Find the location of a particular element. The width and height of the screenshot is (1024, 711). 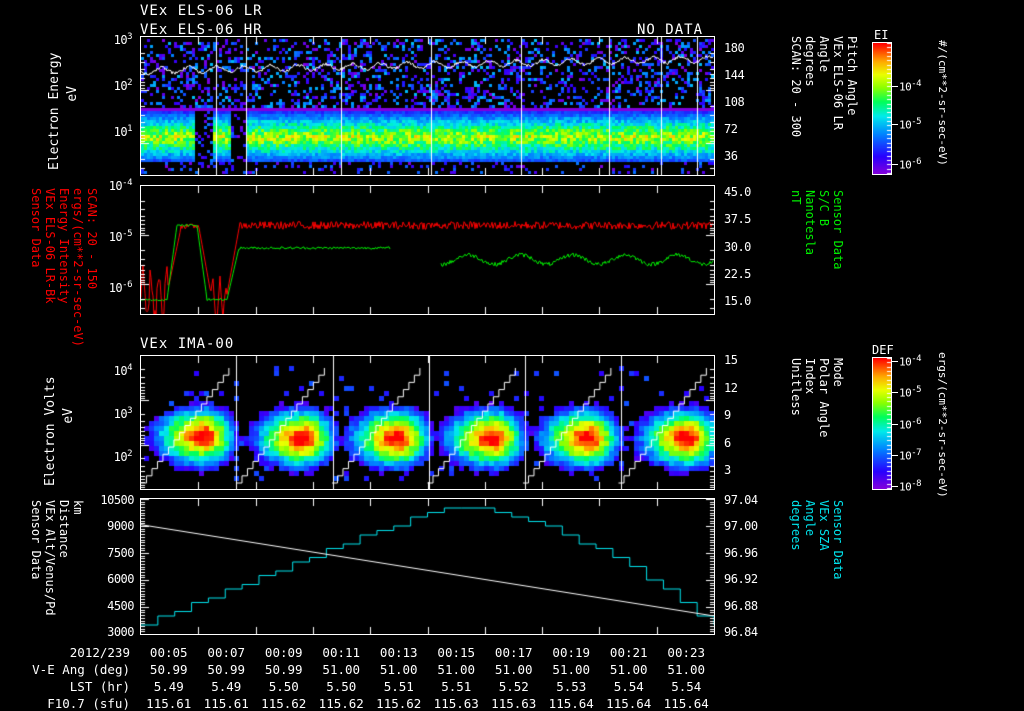

axis-tick-label: 22.5 is located at coordinates (737, 273).